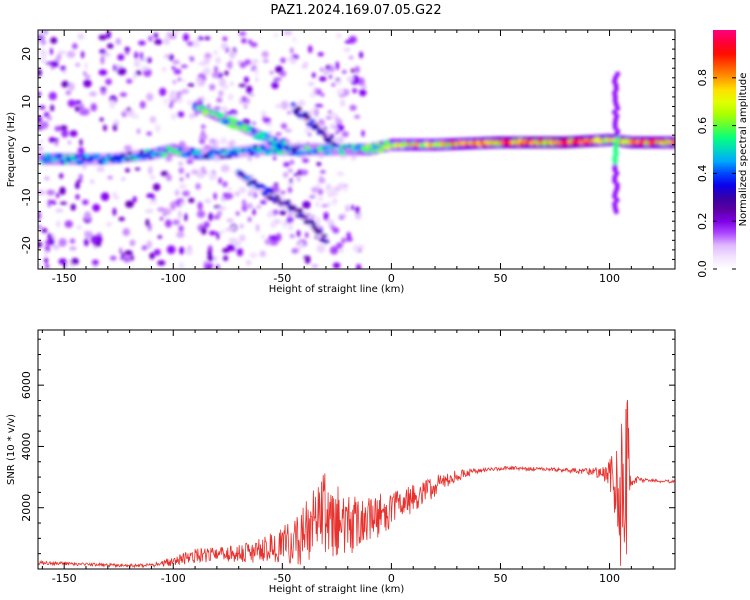 Image resolution: width=750 pixels, height=600 pixels. I want to click on colorbar-tick-label: 0.6, so click(702, 126).